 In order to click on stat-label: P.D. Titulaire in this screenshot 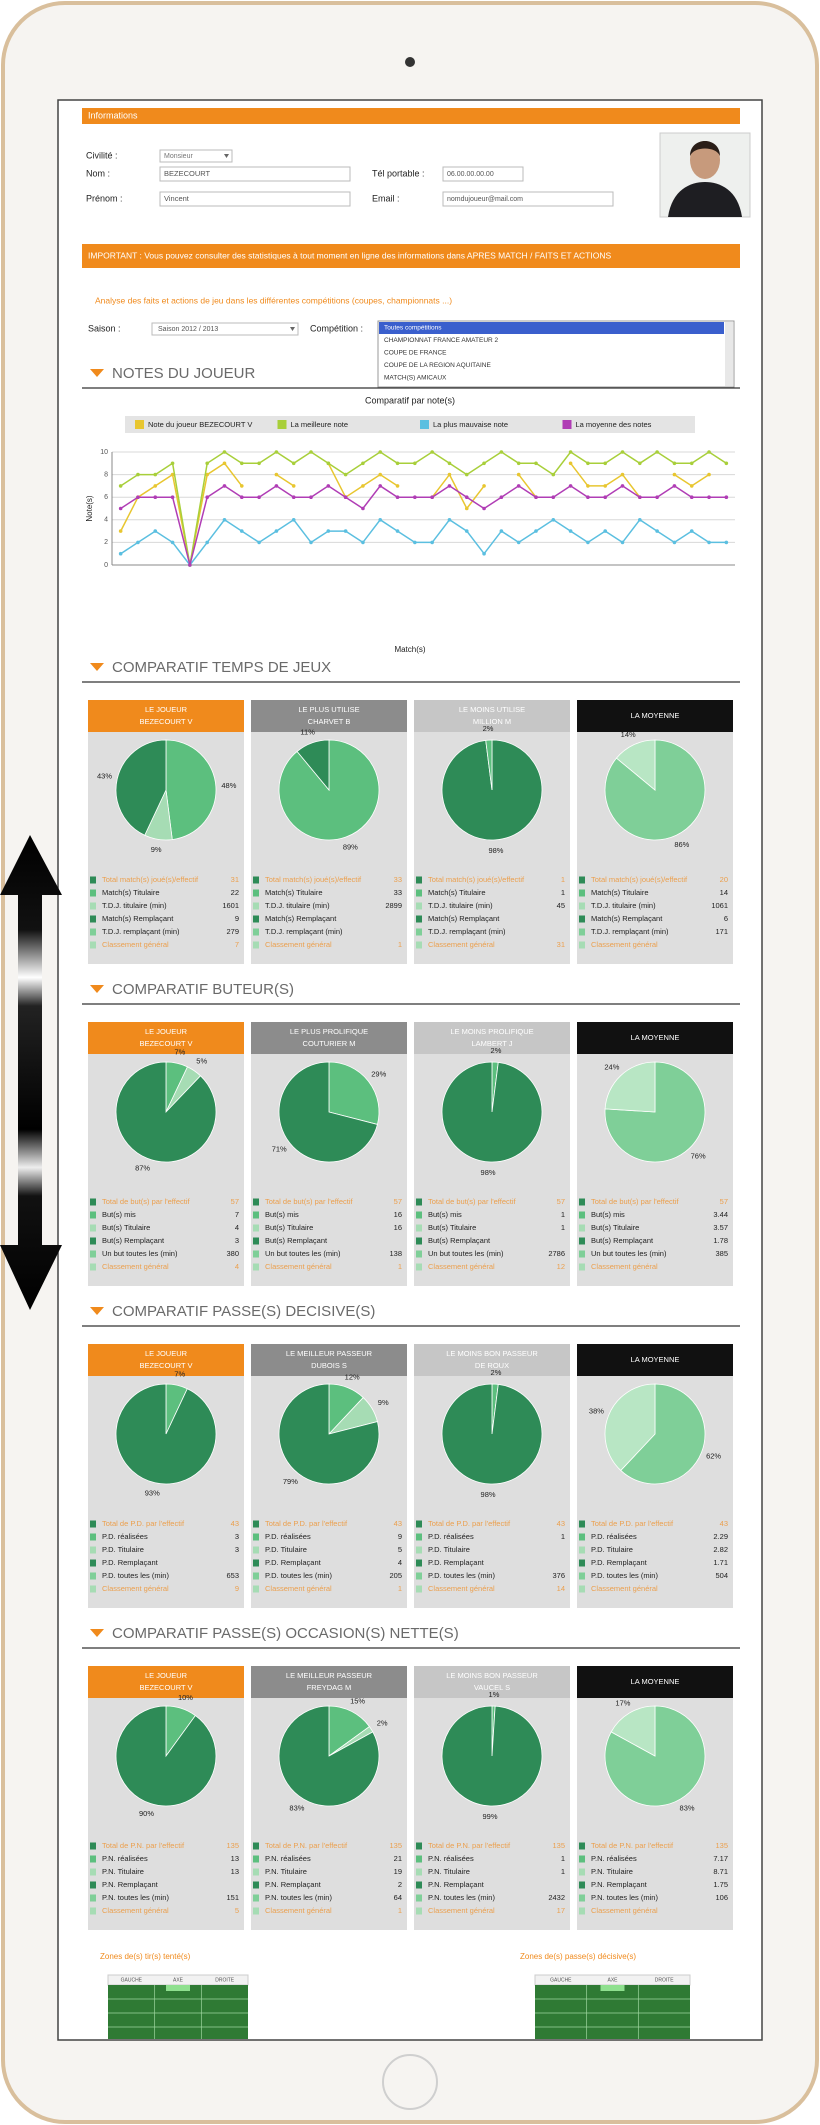, I will do `click(286, 1549)`.